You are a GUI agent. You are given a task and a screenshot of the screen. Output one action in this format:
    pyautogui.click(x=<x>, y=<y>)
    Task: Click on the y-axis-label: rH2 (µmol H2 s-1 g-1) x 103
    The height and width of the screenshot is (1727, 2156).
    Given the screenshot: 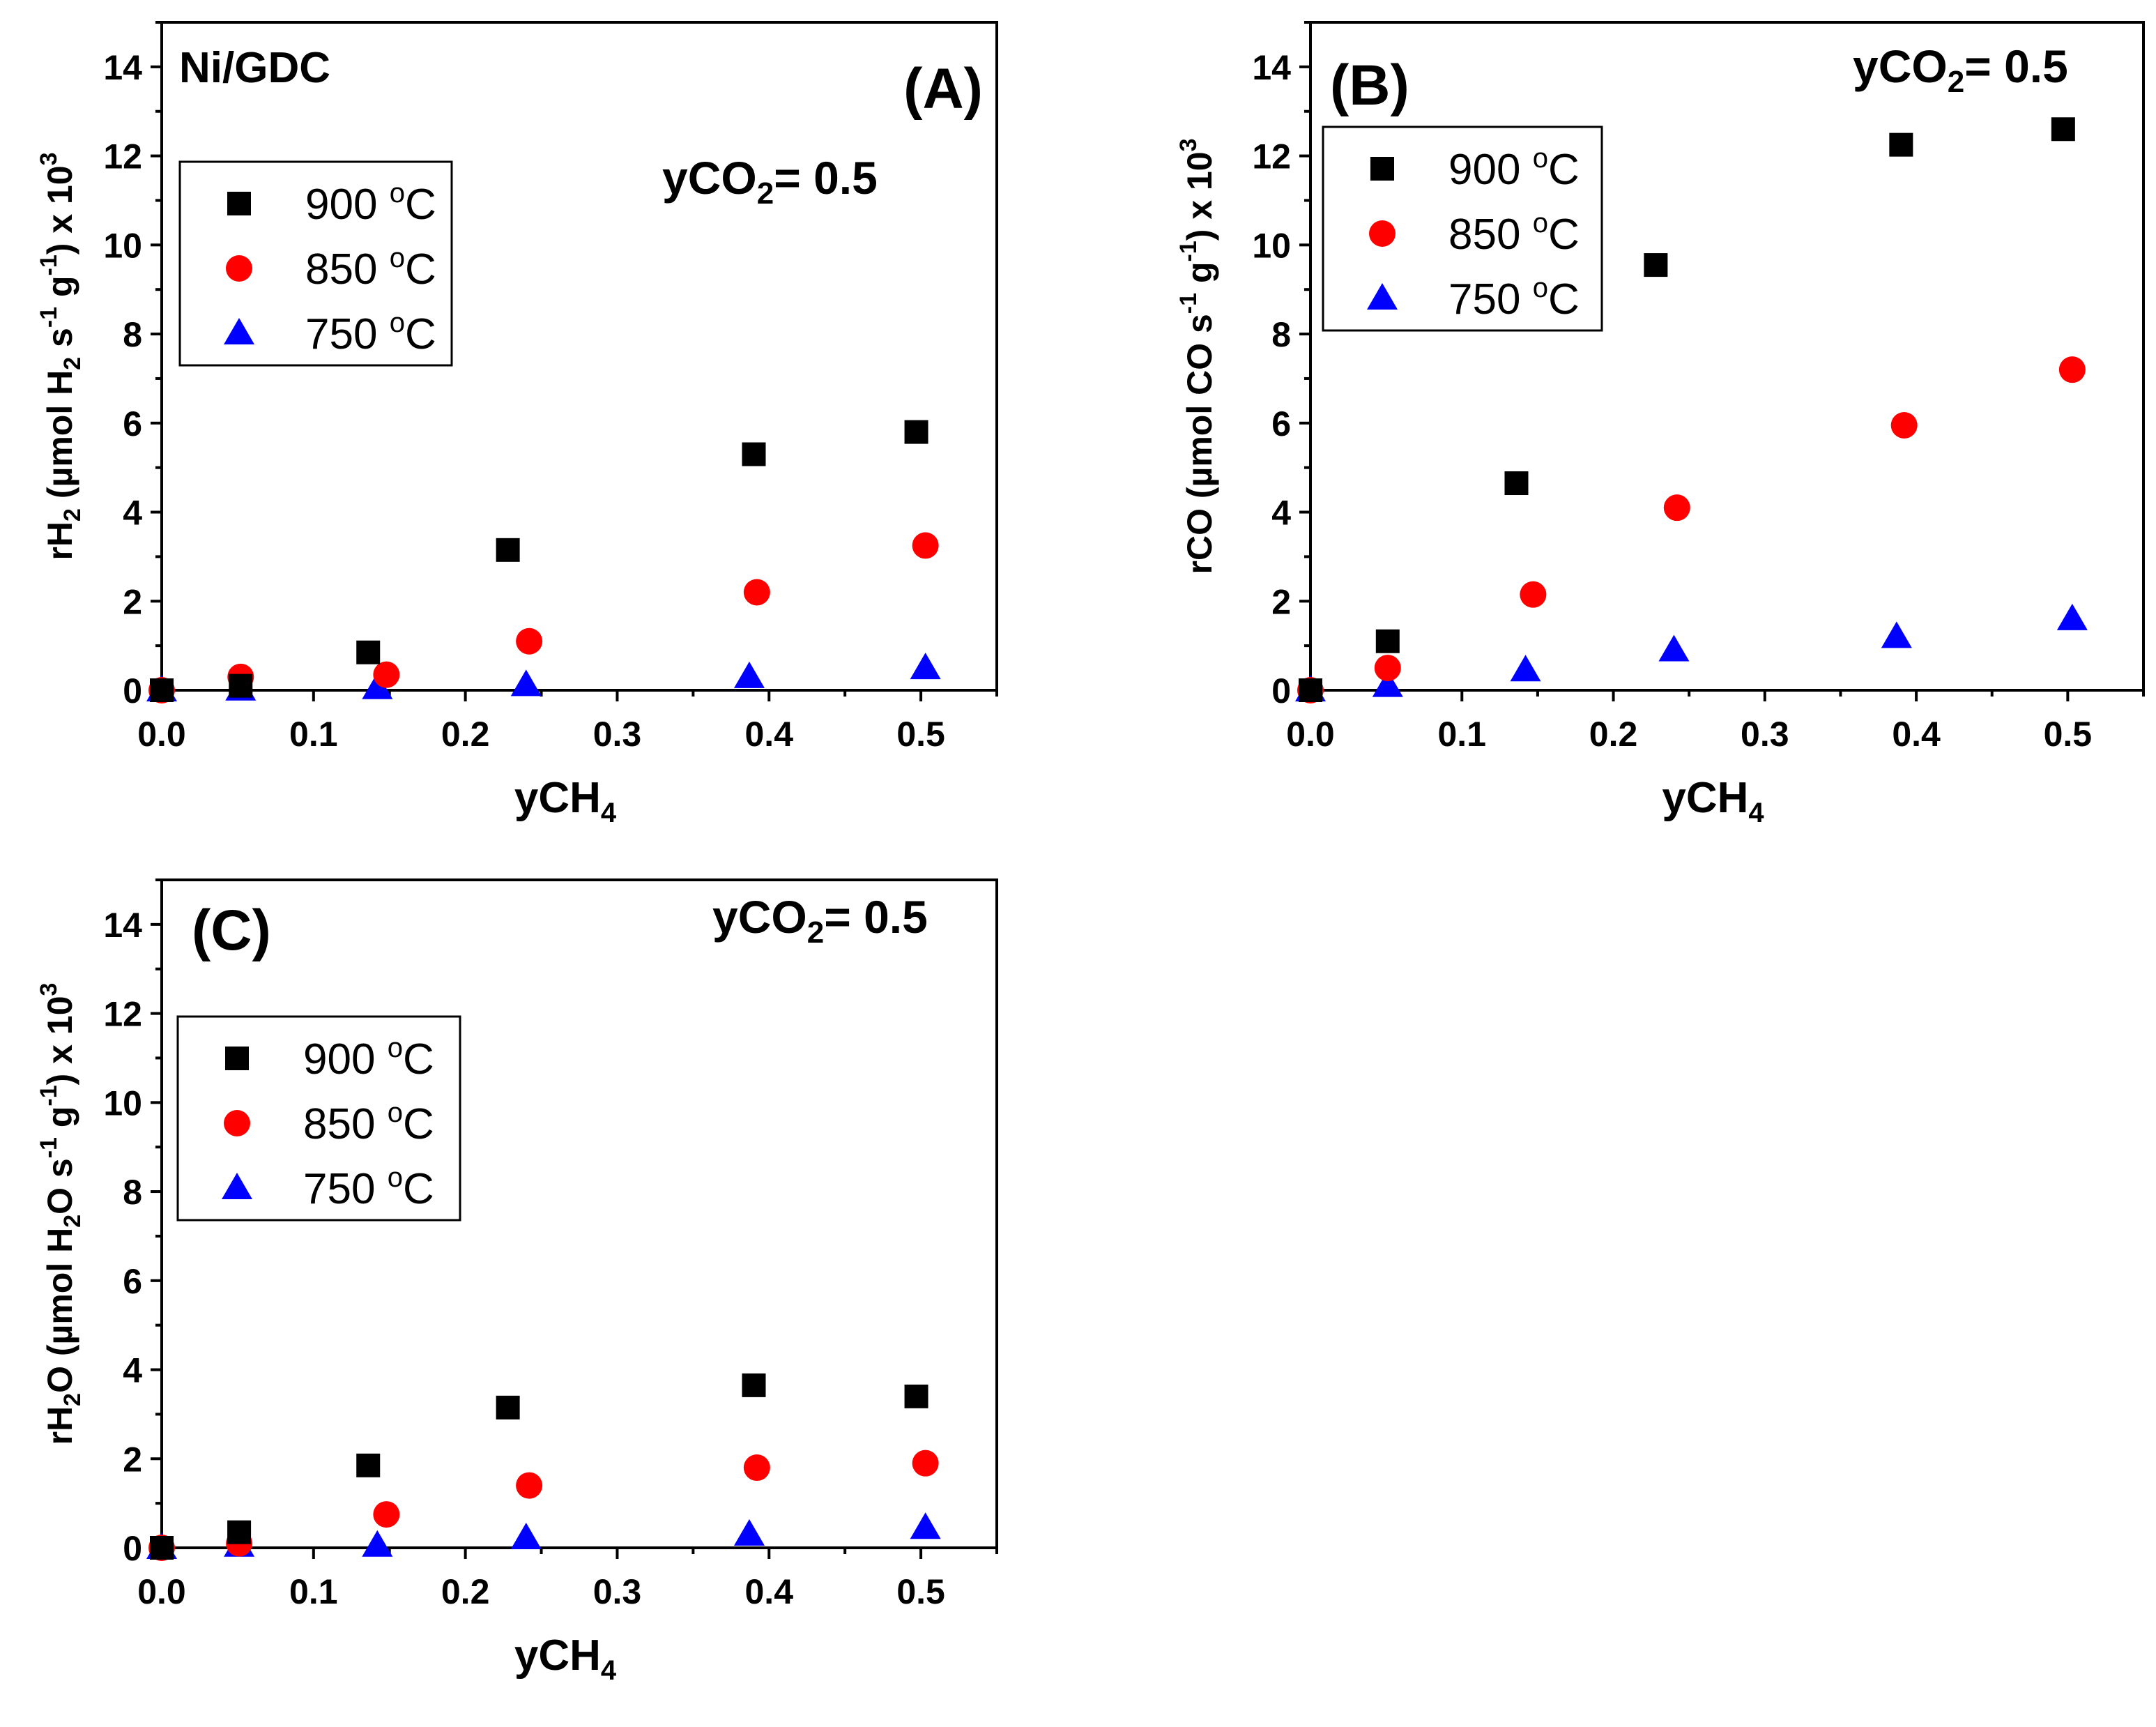 What is the action you would take?
    pyautogui.click(x=61, y=356)
    